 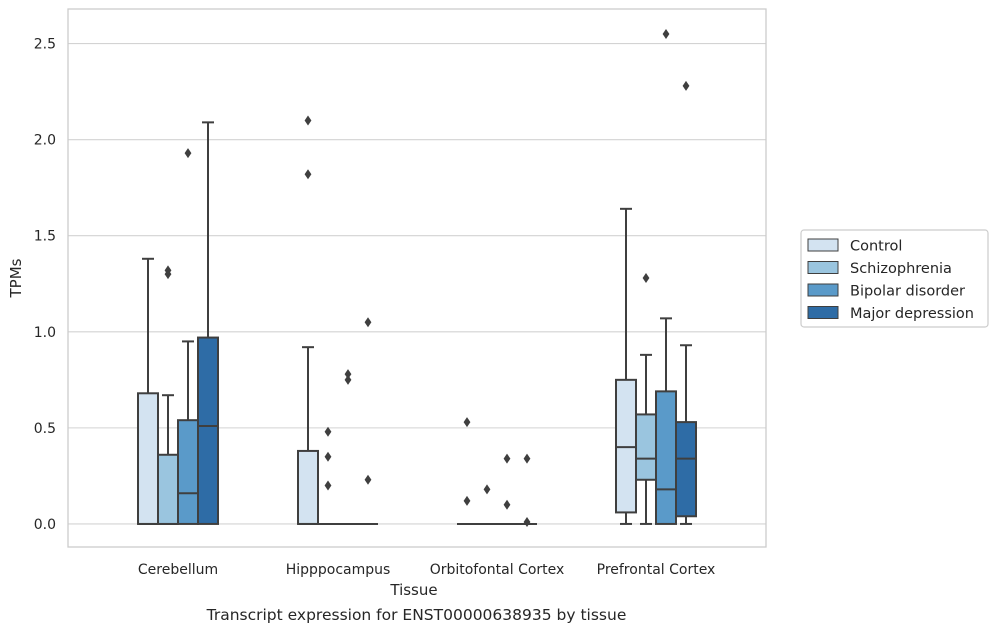 I want to click on legend-label: Bipolar disorder, so click(x=907, y=292).